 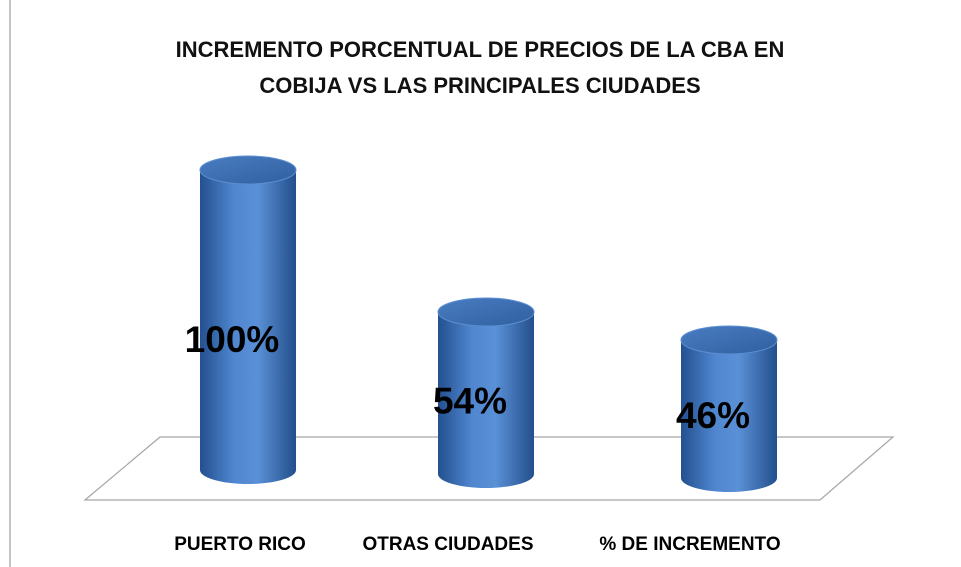 What do you see at coordinates (713, 415) in the screenshot?
I see `data-label: 46%` at bounding box center [713, 415].